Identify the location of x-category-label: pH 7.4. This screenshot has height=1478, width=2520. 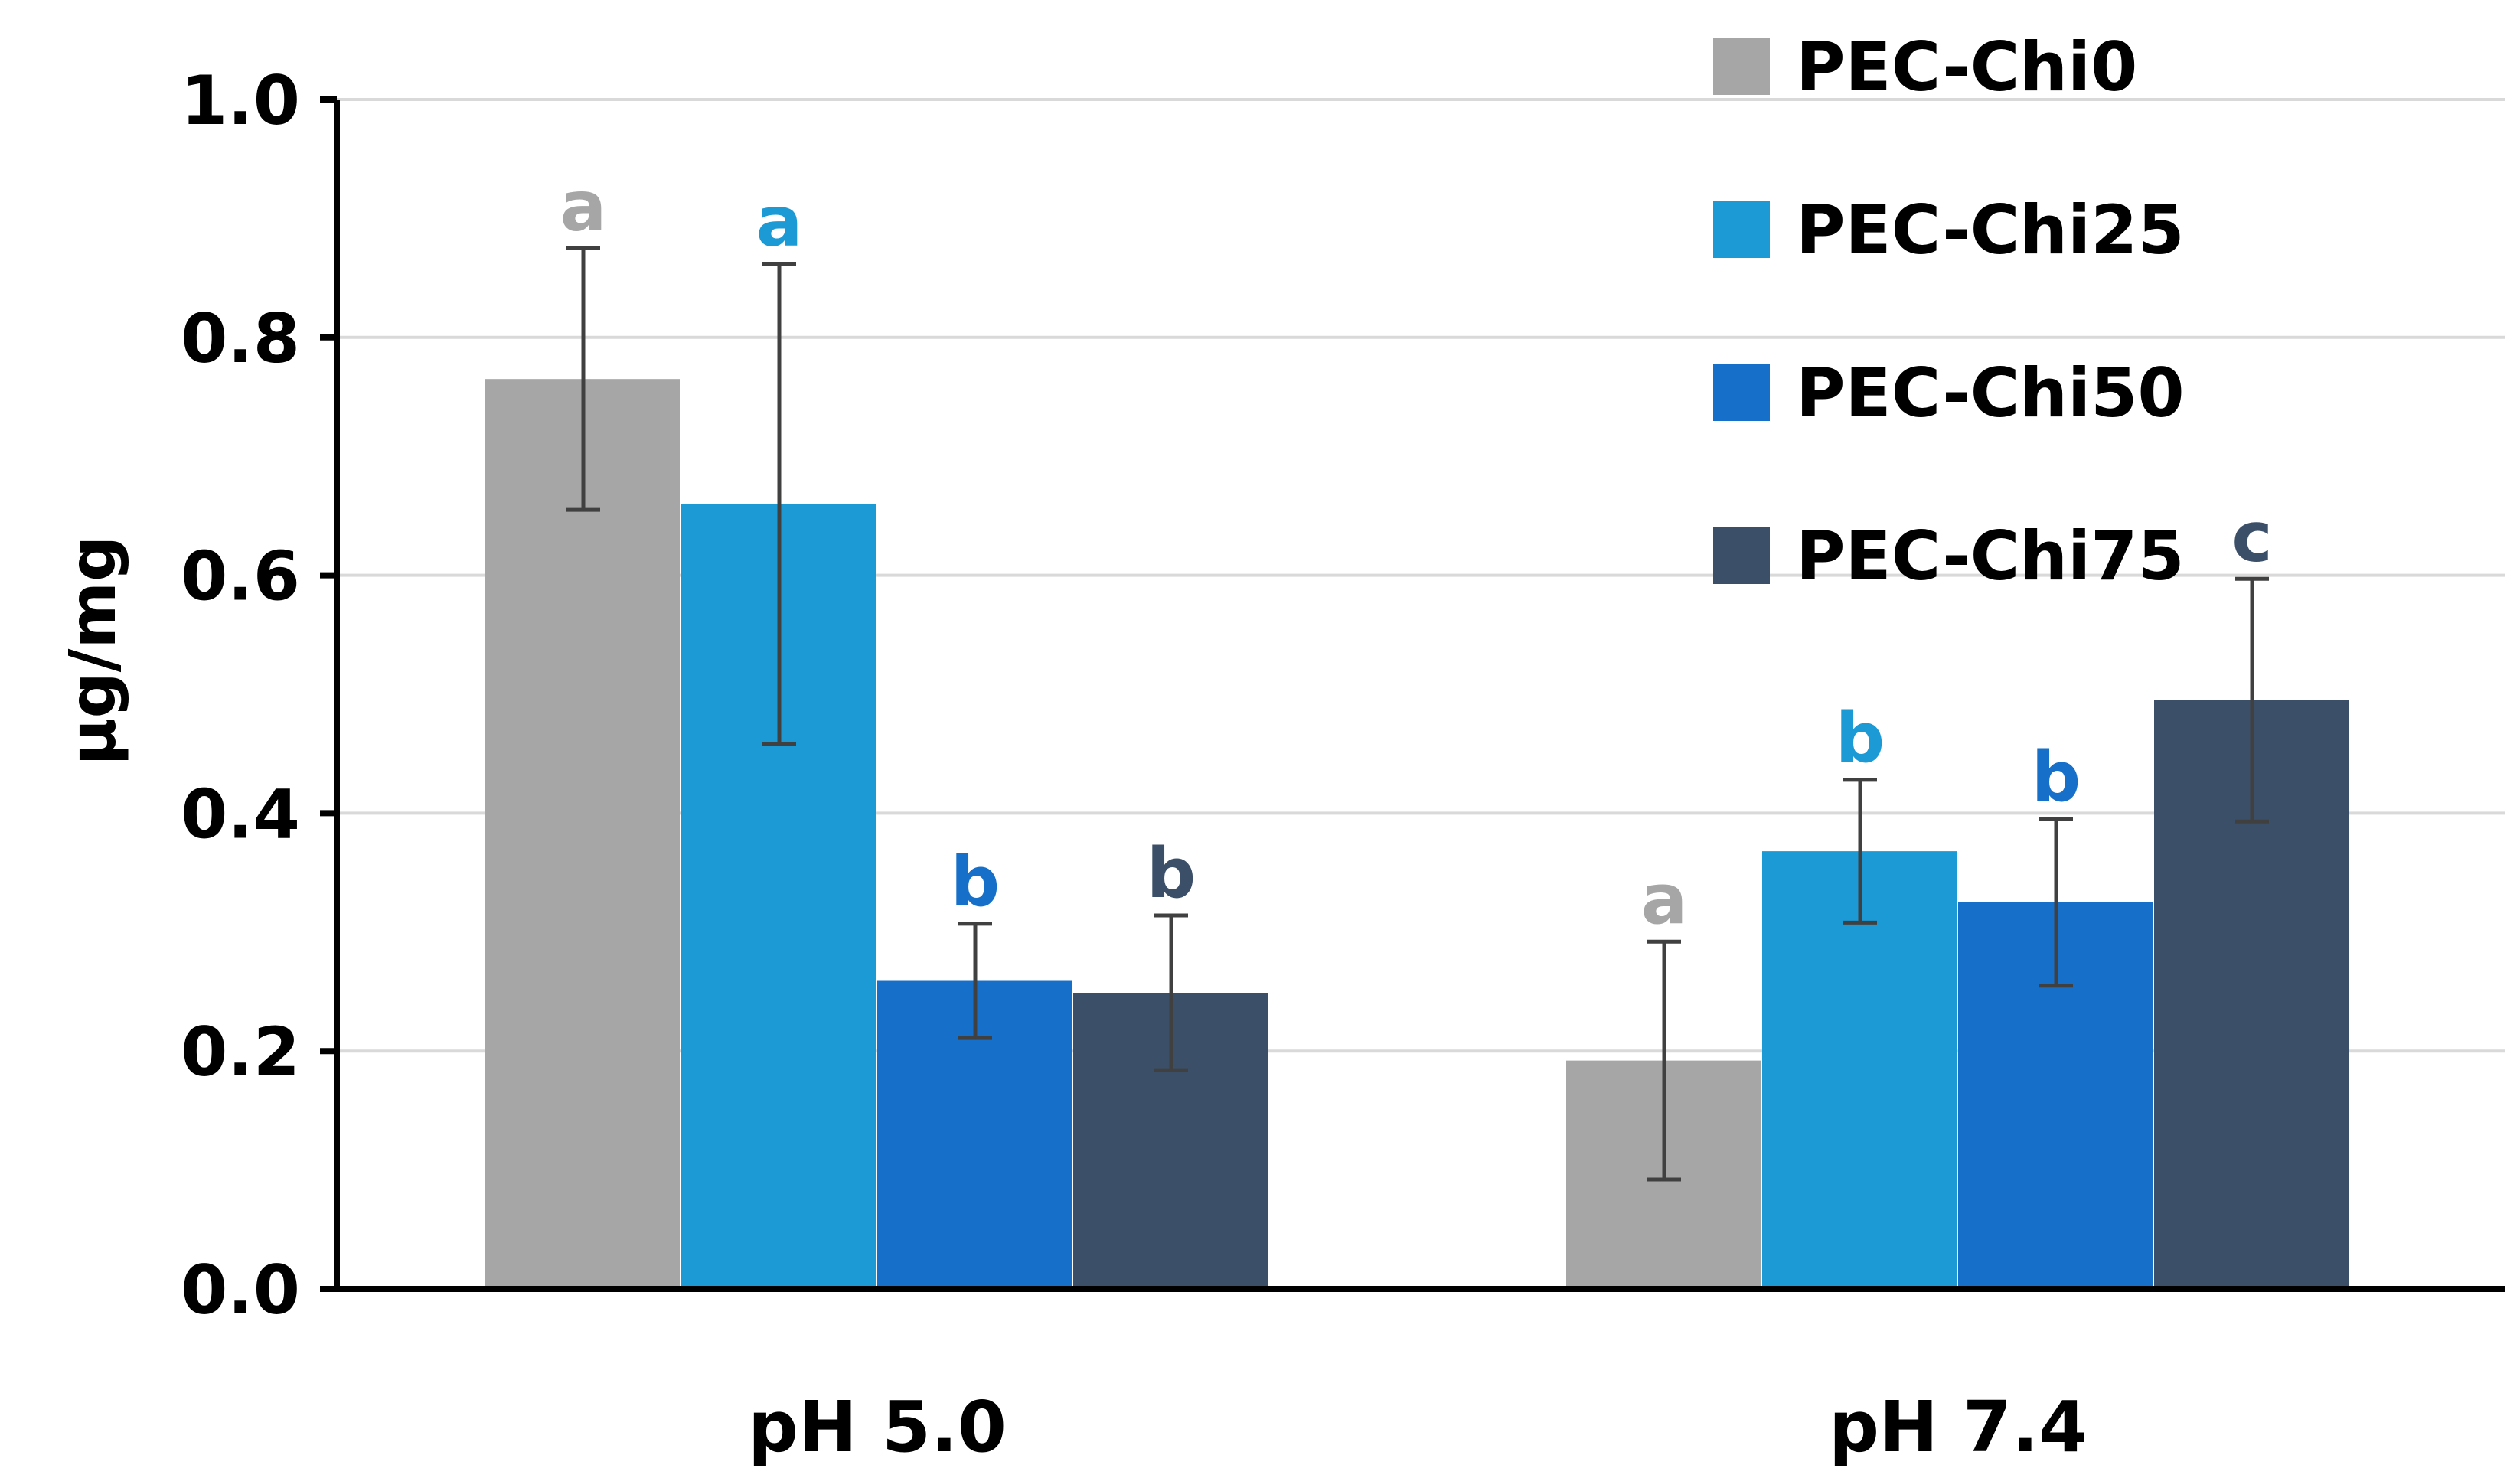
(1958, 1427).